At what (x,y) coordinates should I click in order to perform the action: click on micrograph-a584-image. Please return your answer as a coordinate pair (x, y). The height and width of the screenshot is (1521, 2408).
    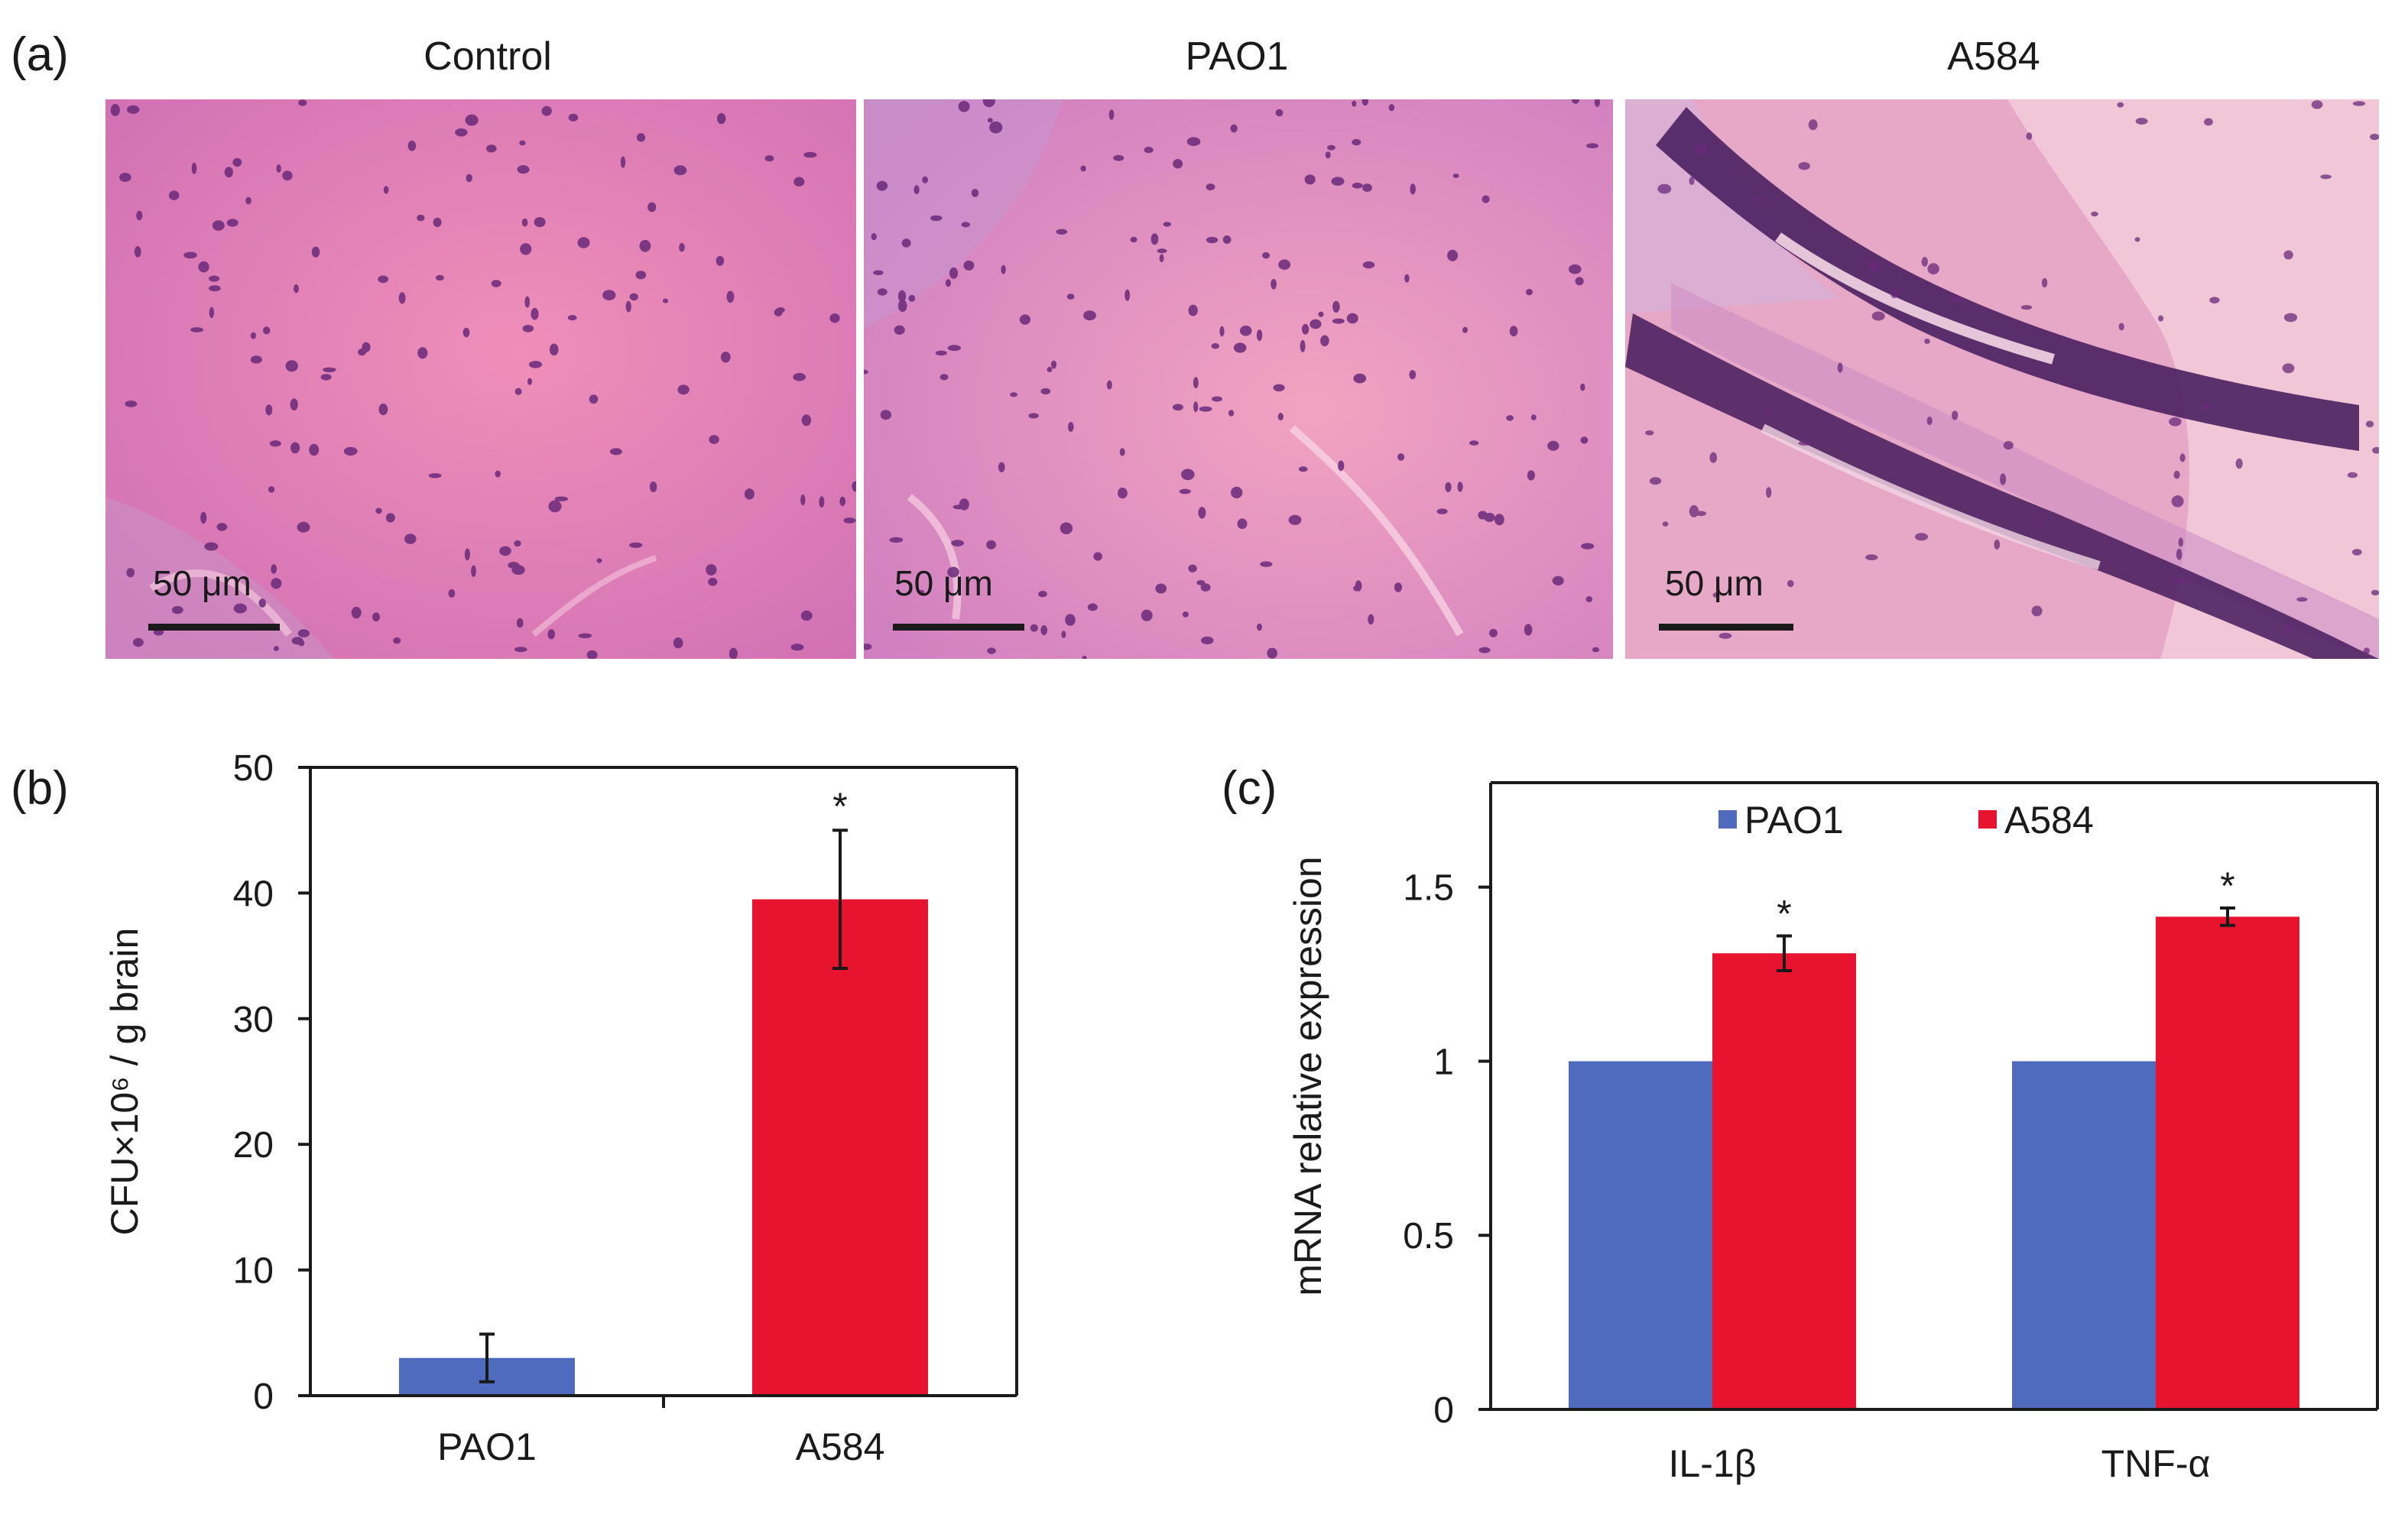
    Looking at the image, I should click on (2002, 379).